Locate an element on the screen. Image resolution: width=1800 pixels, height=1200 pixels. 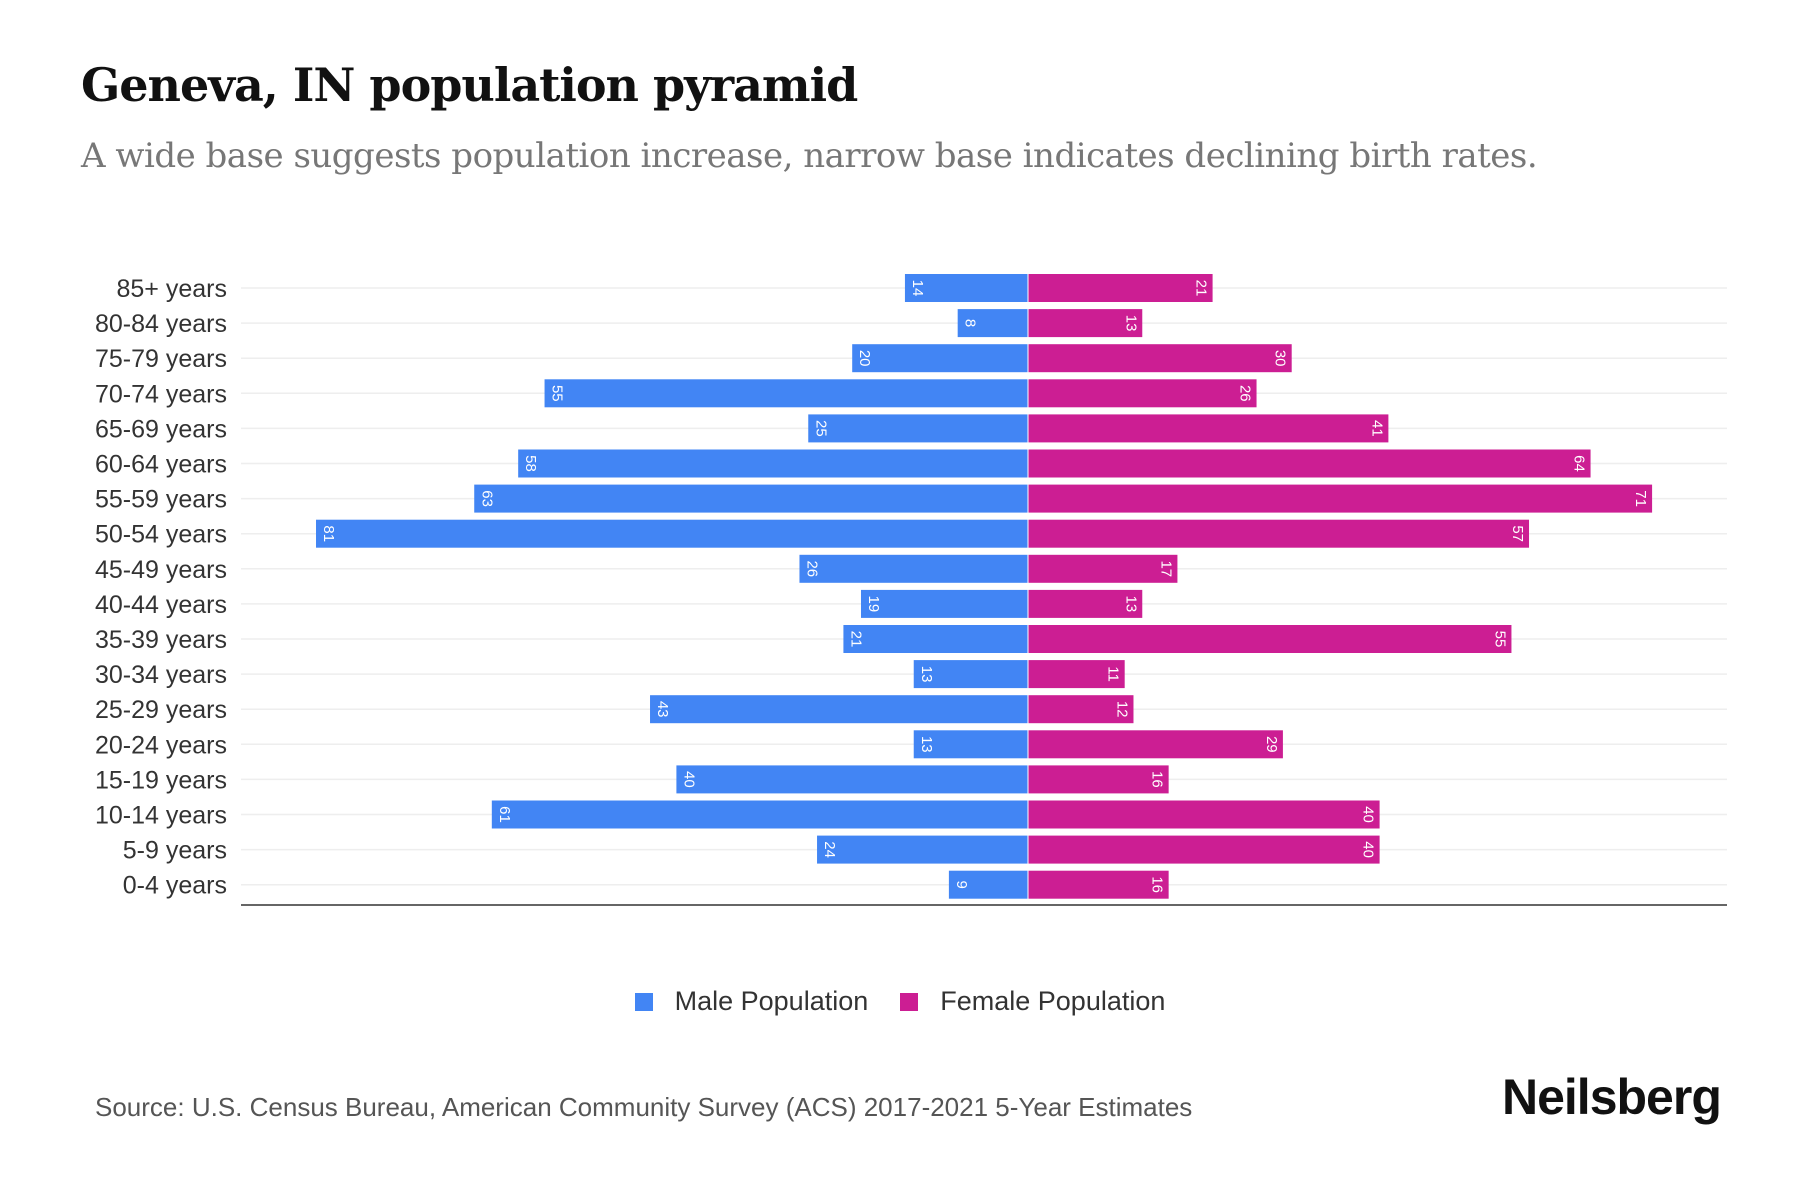
legend-item-female: Female Population is located at coordinates (1032, 1001).